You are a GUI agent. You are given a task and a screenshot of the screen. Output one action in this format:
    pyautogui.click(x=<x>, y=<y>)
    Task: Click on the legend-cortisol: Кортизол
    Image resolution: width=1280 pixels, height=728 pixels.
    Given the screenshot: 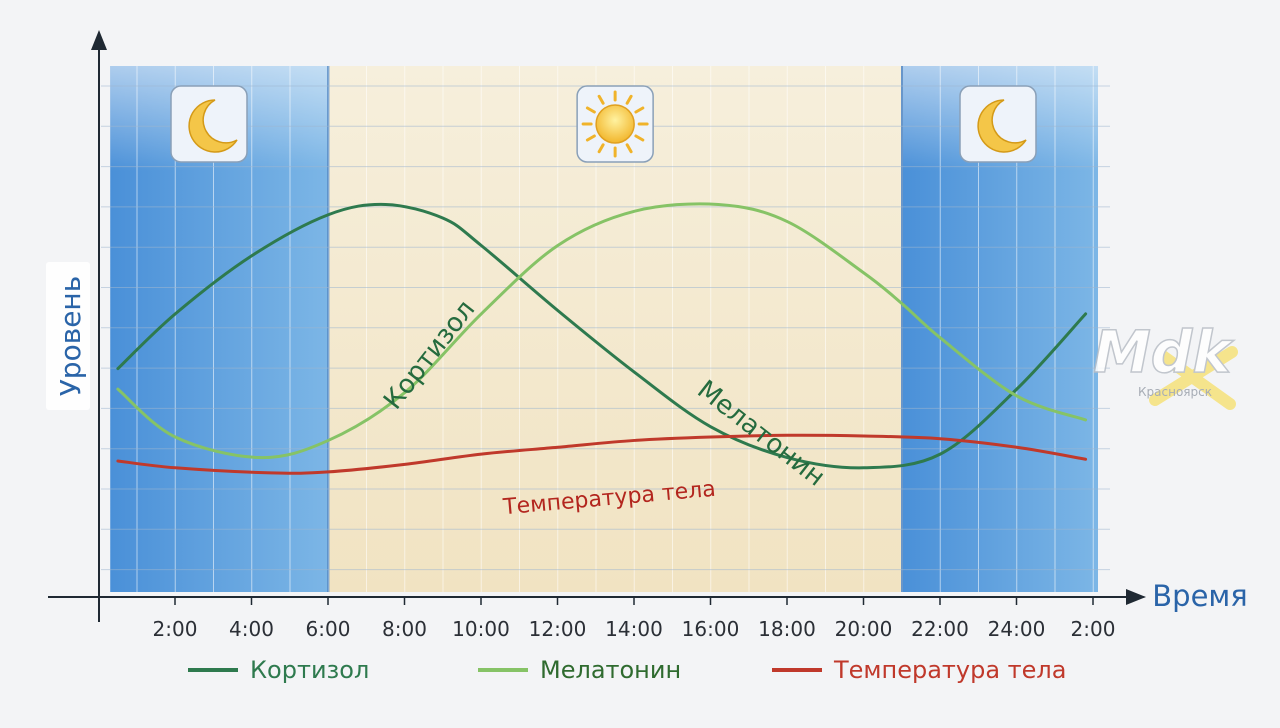 What is the action you would take?
    pyautogui.click(x=278, y=670)
    